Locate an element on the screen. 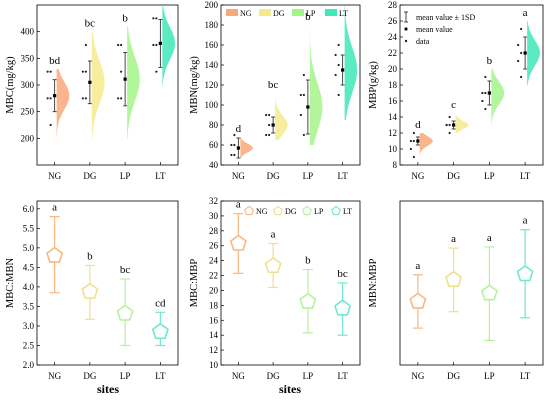 This screenshot has width=550, height=402. legend-swatch is located at coordinates (265, 12).